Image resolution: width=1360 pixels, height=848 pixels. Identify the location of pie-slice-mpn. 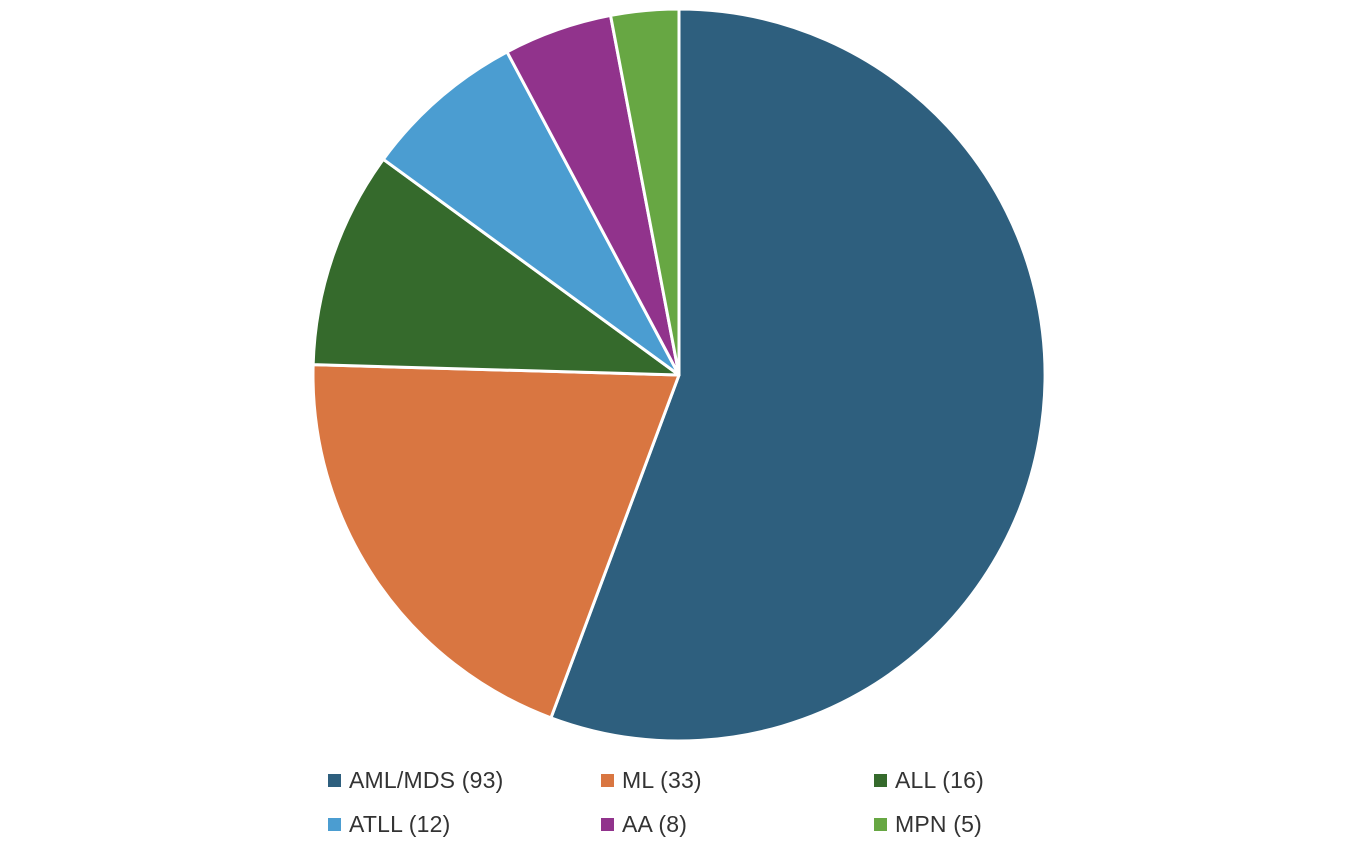
(645, 192).